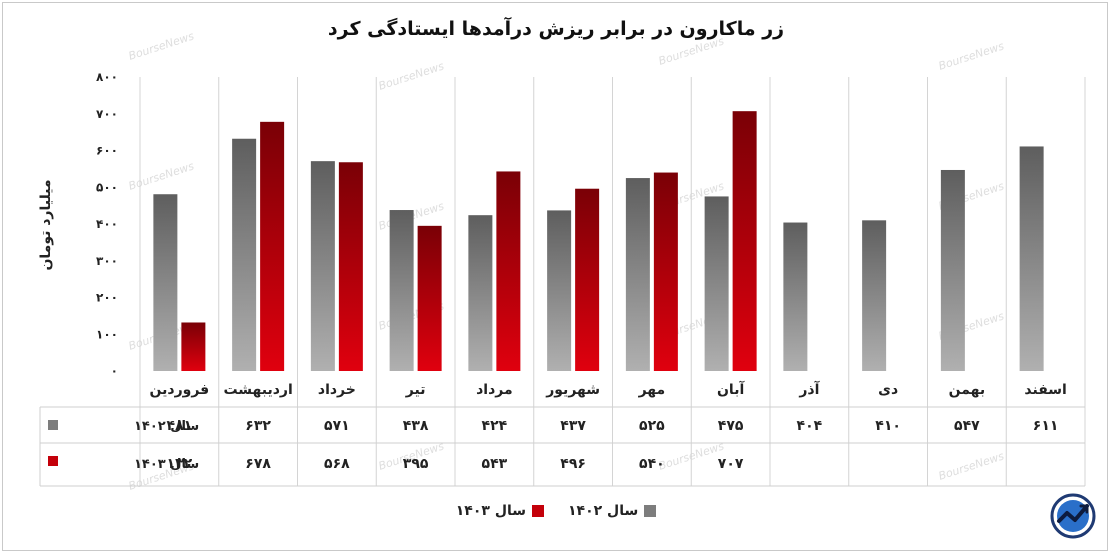 This screenshot has height=555, width=1112. Describe the element at coordinates (490, 511) in the screenshot. I see `legend-label-1403: سال ۱۴۰۳` at that location.